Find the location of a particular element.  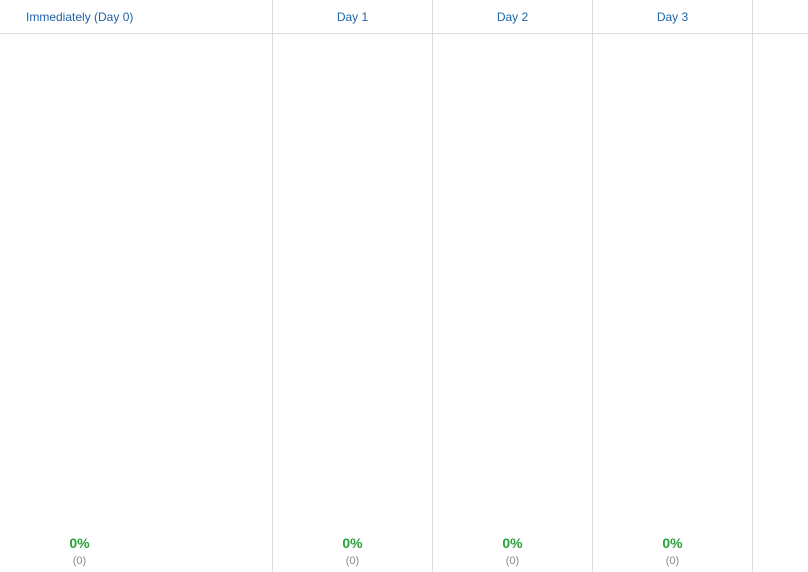

column-header: Day 1 is located at coordinates (352, 17).